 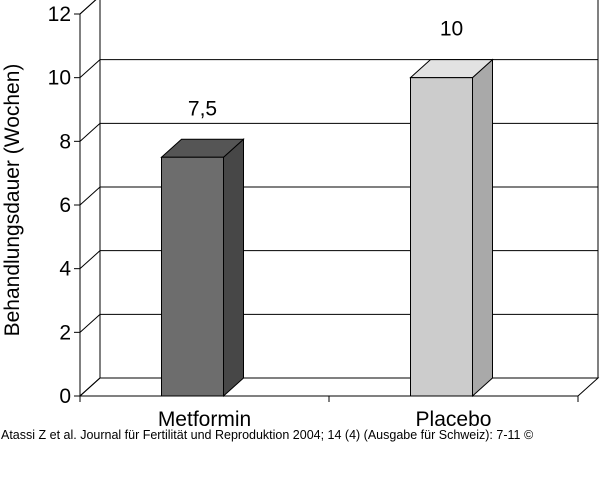 I want to click on y-tick-label: 2, so click(x=65, y=332).